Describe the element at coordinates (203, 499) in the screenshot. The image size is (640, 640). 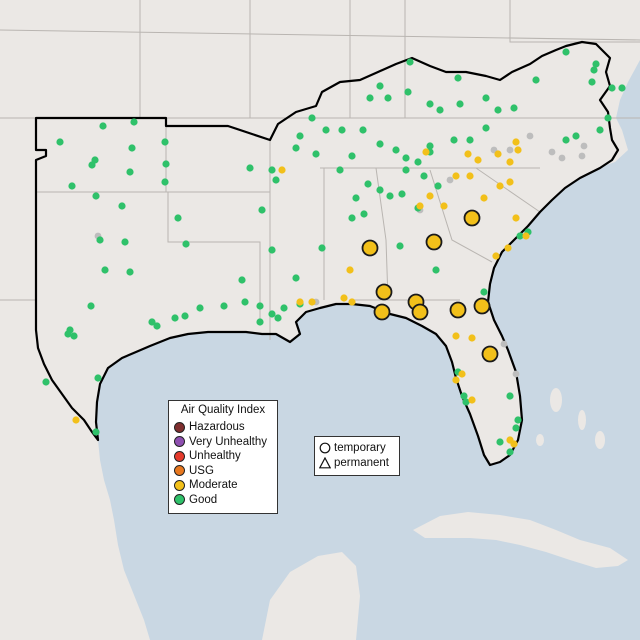
I see `legend-label-good: Good` at that location.